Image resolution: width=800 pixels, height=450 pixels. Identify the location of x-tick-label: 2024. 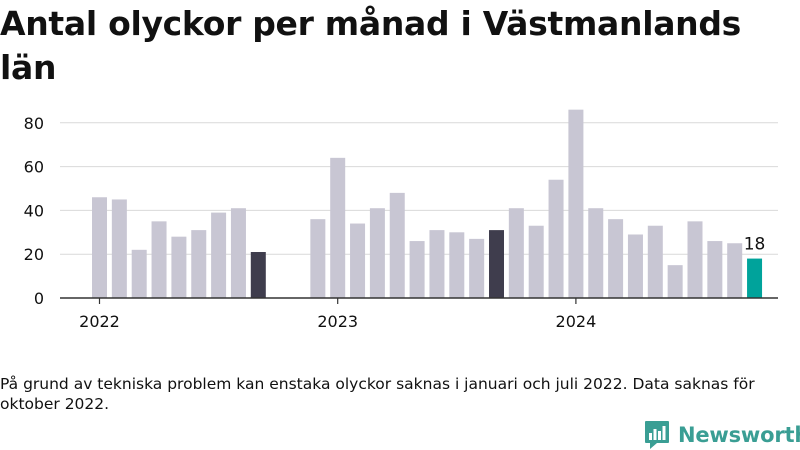
(576, 321).